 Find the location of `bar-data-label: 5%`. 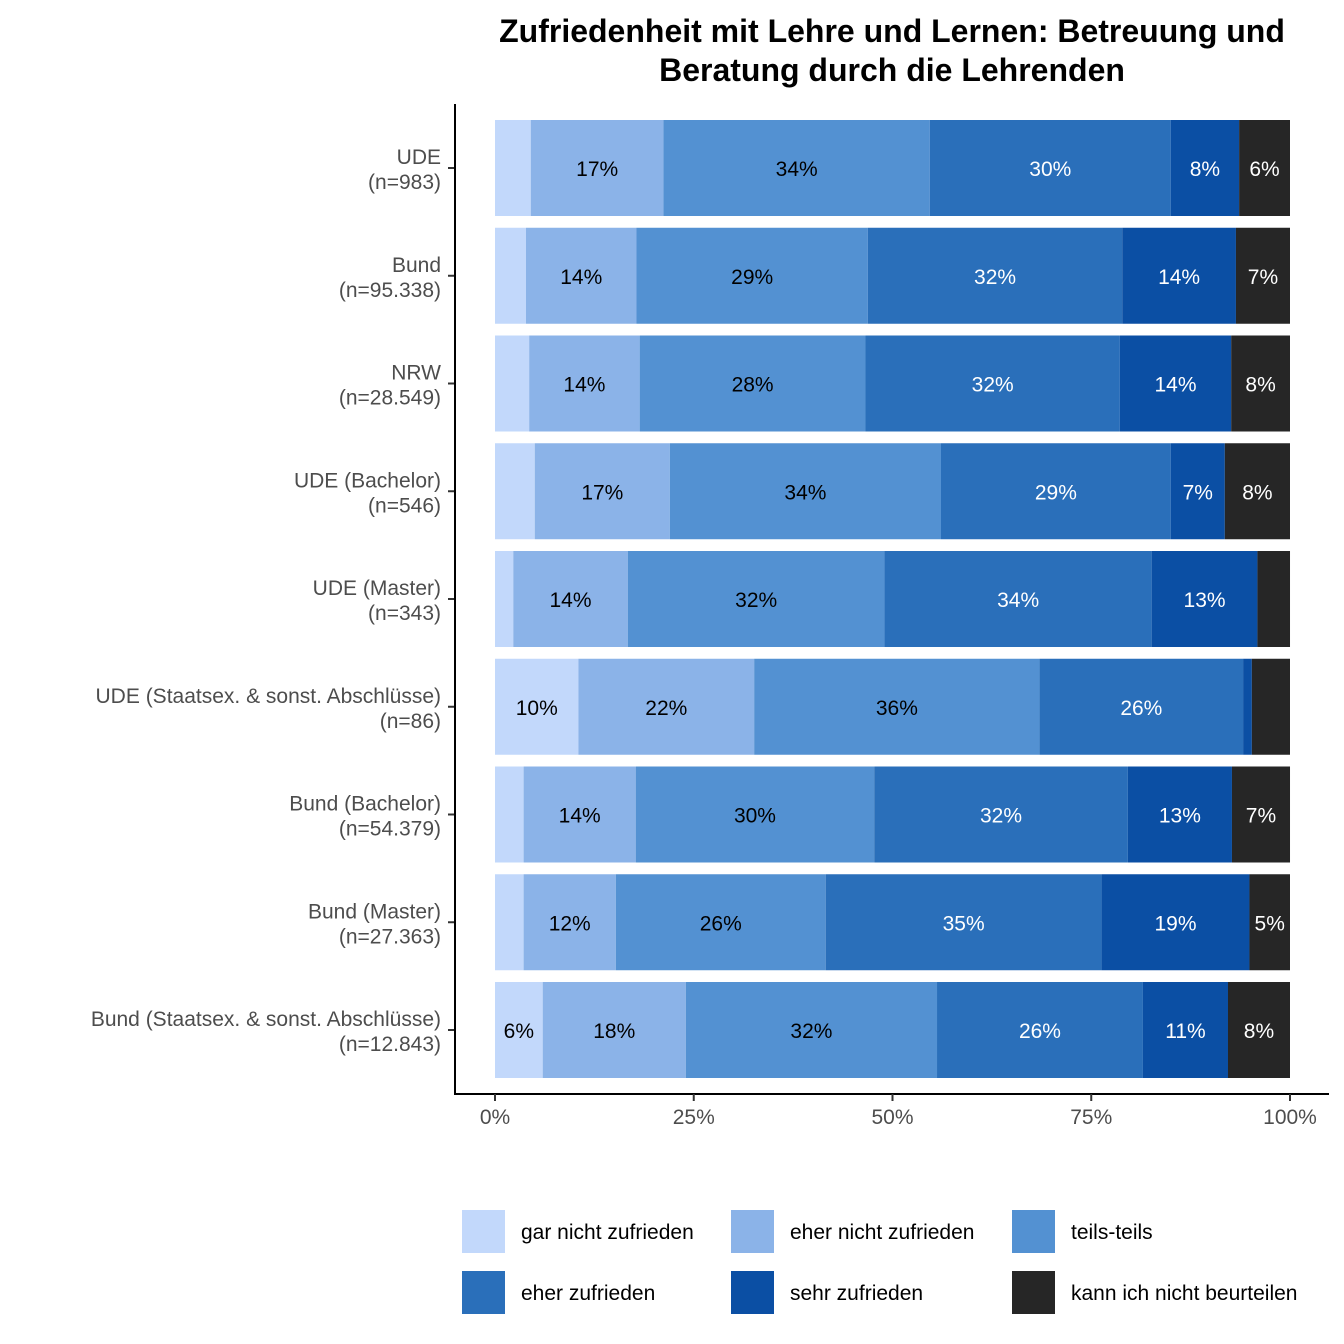

bar-data-label: 5% is located at coordinates (1270, 923).